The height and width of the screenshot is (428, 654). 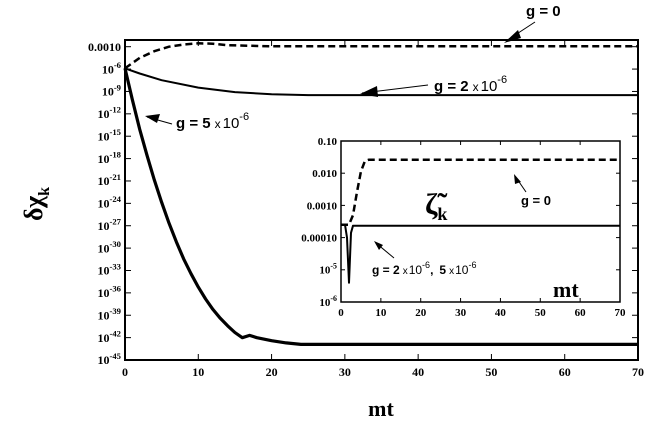 I want to click on main-y-tick-label: 10⁻⁶, so click(x=112, y=68).